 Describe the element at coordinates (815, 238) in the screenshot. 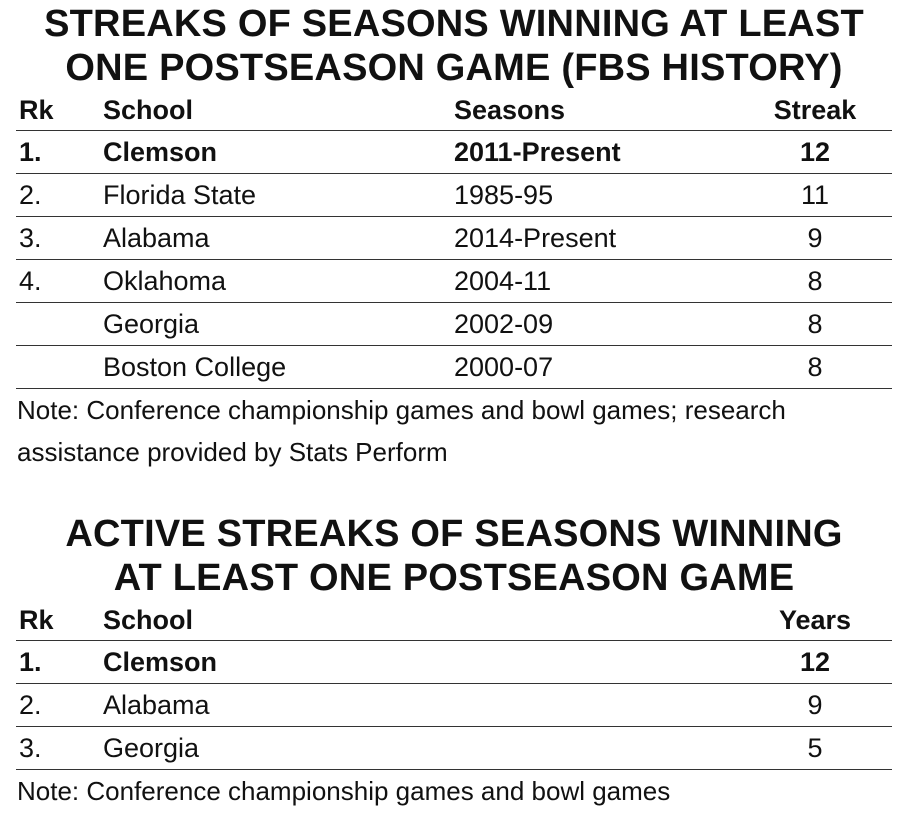

I see `row-streak: 9` at that location.